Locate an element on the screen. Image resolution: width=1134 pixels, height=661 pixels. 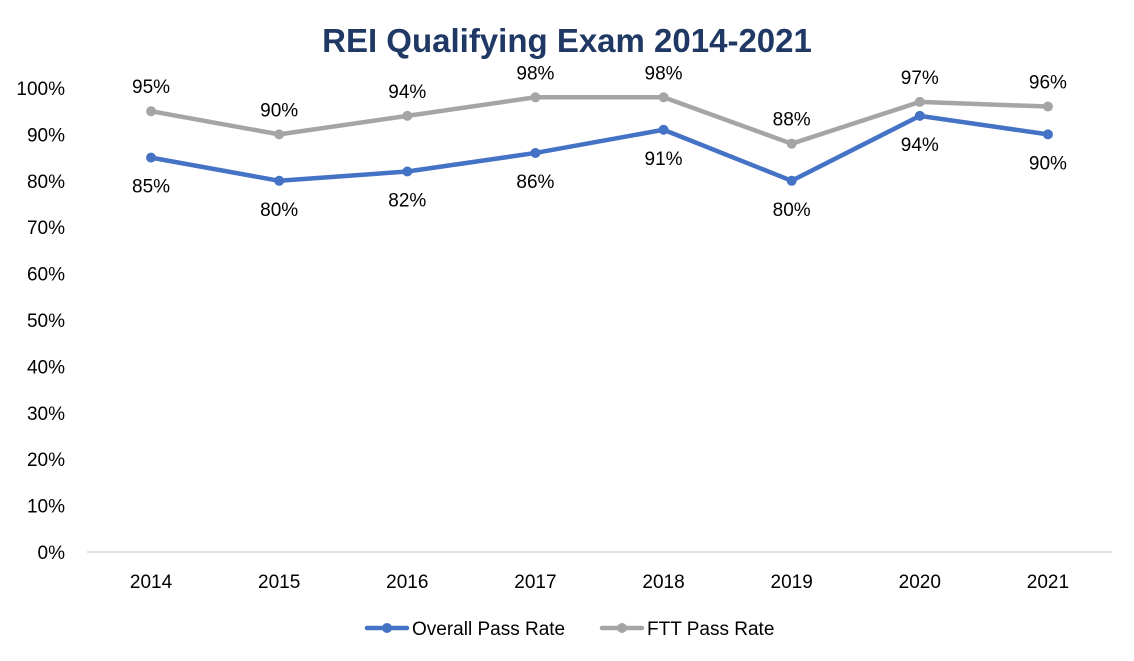
legend: Overall Pass Rate FTT Pass Rate is located at coordinates (569, 629).